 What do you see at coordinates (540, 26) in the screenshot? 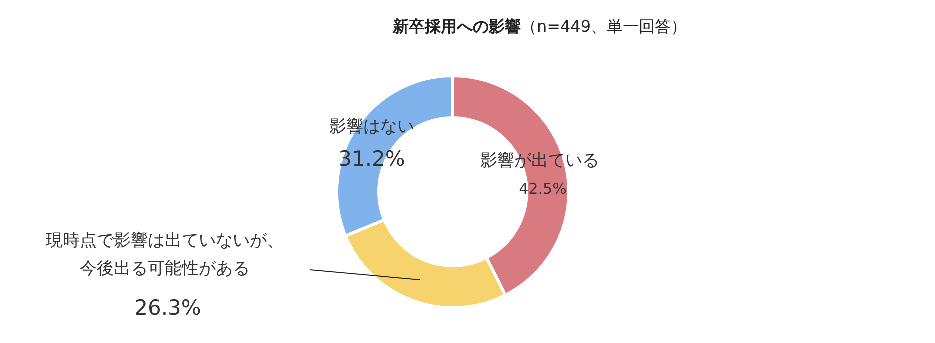
I see `chart-title: 新卒採用への影響（n=449、単一回答）` at bounding box center [540, 26].